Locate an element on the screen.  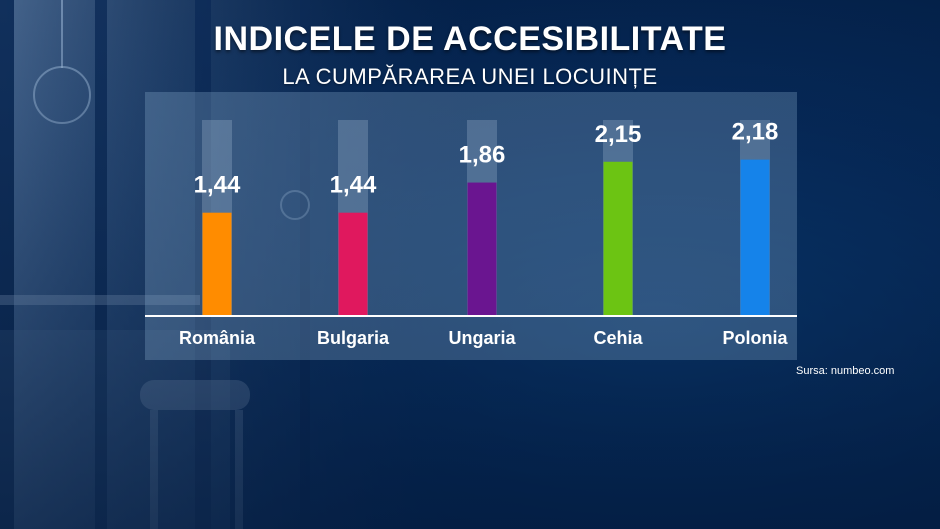
chart-subtitle: LA CUMPĂRAREA UNEI LOCUINȚE is located at coordinates (470, 76).